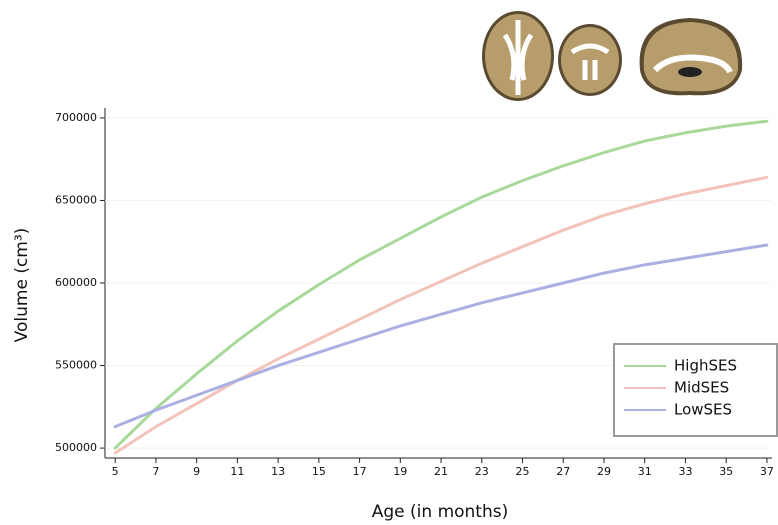  I want to click on legend-box, so click(695, 390).